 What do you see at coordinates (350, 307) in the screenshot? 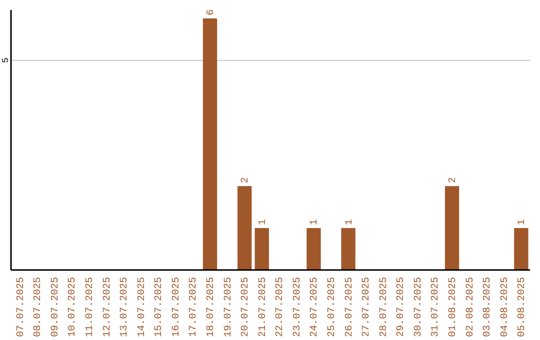
I see `x-tick-label: 26.07.2025` at bounding box center [350, 307].